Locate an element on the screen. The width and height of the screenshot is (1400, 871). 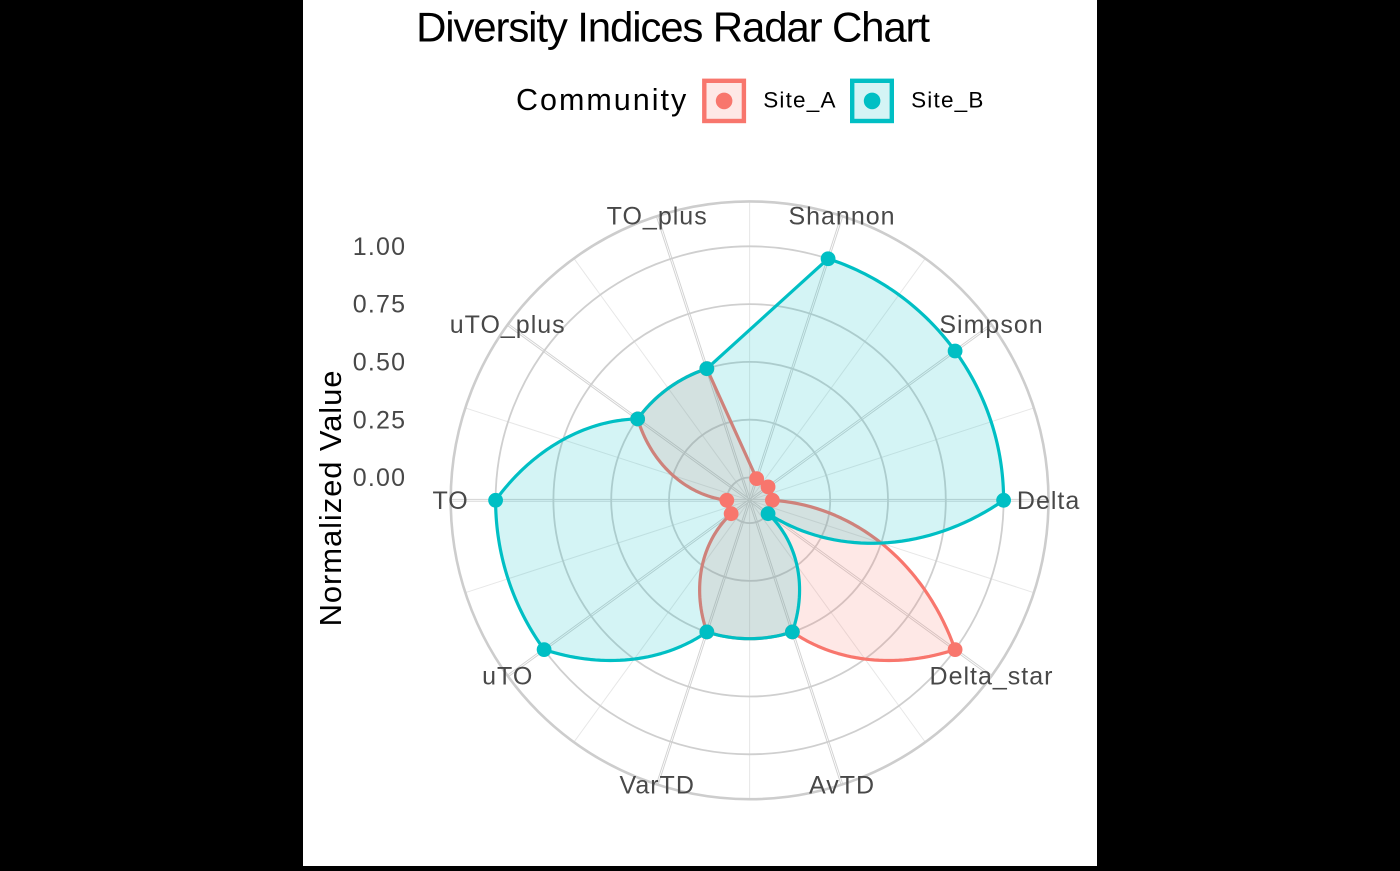
svg-text: uTO is located at coordinates (507, 677).